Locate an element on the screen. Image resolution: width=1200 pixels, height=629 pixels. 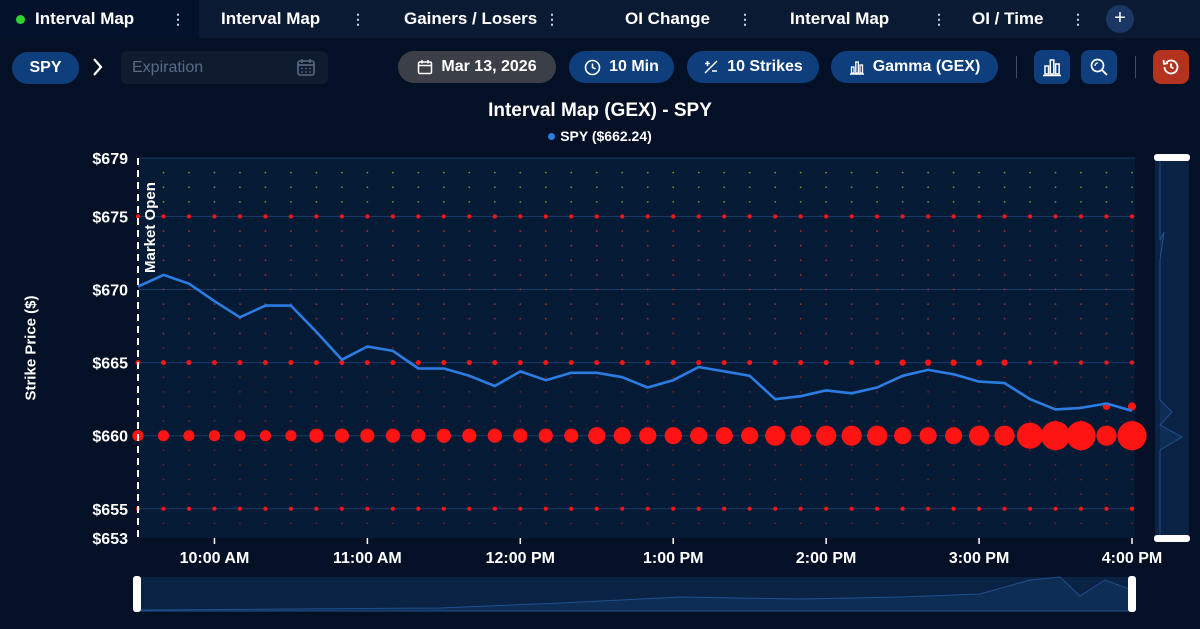
tab-gainers-losers: Gainers / Losers ⋮ is located at coordinates (480, 19).